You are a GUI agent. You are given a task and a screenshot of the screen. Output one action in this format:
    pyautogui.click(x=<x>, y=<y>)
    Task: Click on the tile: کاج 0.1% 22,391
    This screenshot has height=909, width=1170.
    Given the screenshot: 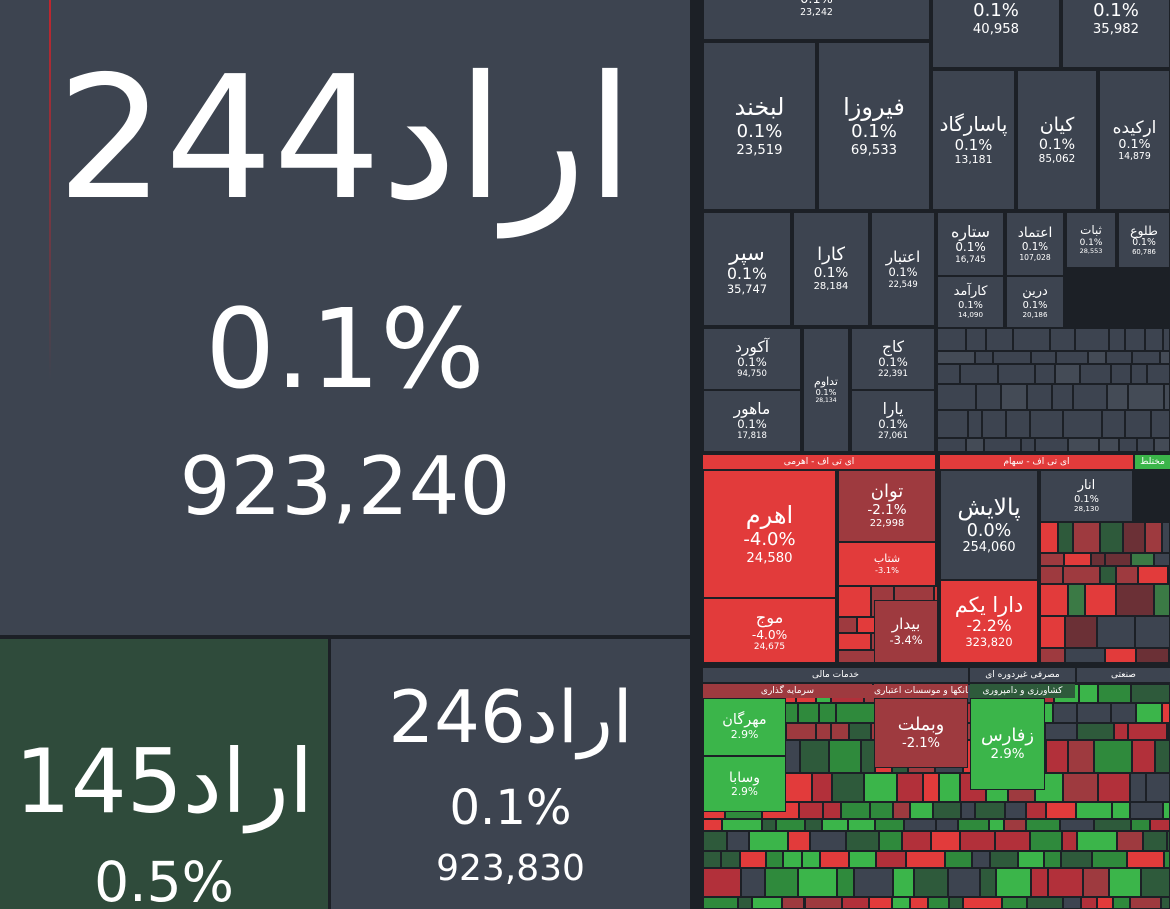 What is the action you would take?
    pyautogui.click(x=893, y=359)
    